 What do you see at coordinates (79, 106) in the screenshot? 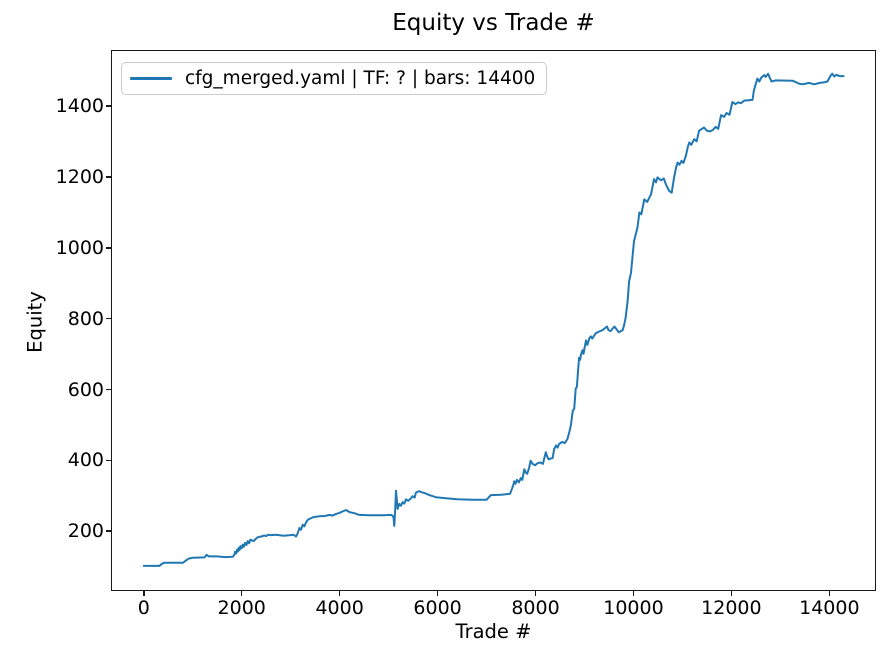
I see `y-tick-label: 1400` at bounding box center [79, 106].